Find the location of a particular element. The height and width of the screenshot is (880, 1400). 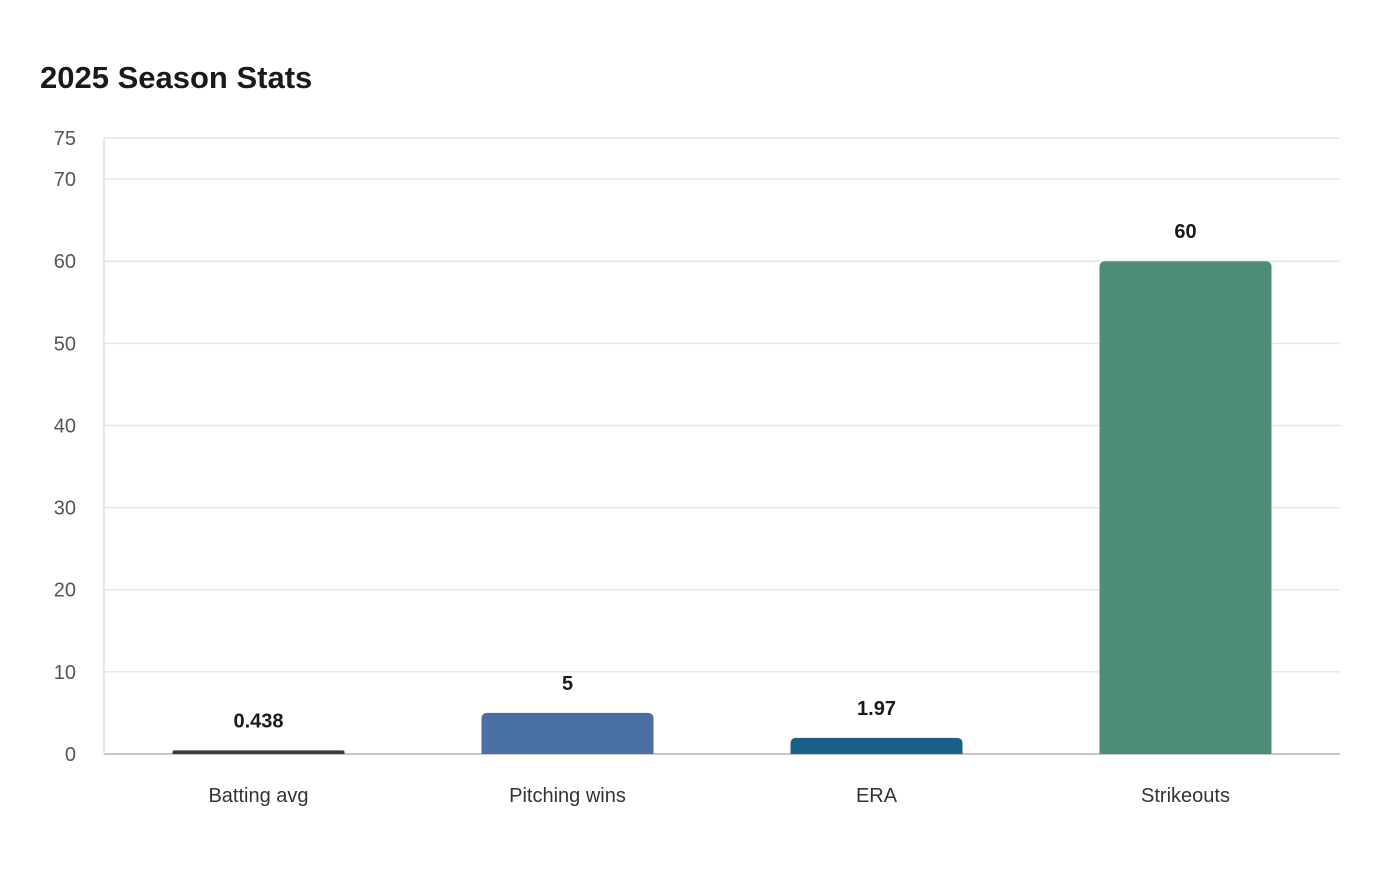

y-tick-label: 40 is located at coordinates (65, 426).